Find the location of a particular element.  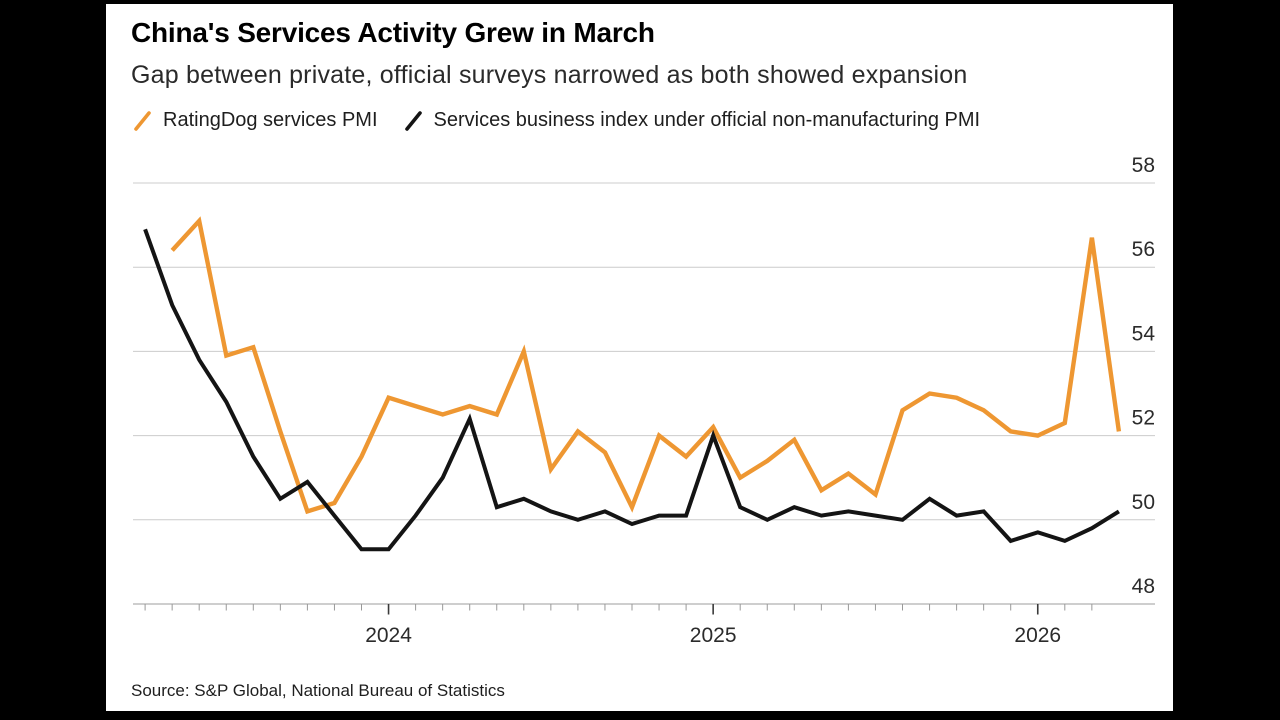

svg-text: 50 is located at coordinates (1143, 502).